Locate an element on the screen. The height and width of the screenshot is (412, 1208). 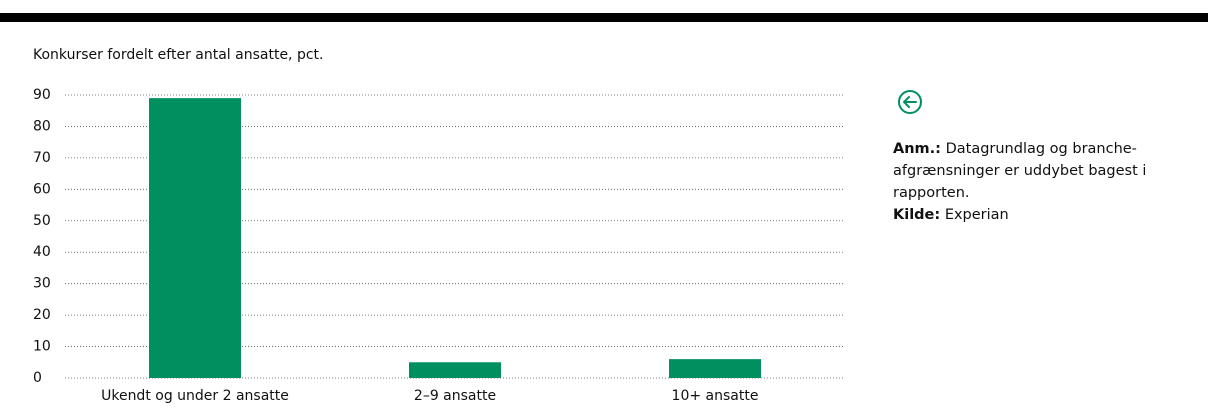
y-tick-label: 90 is located at coordinates (42, 95).